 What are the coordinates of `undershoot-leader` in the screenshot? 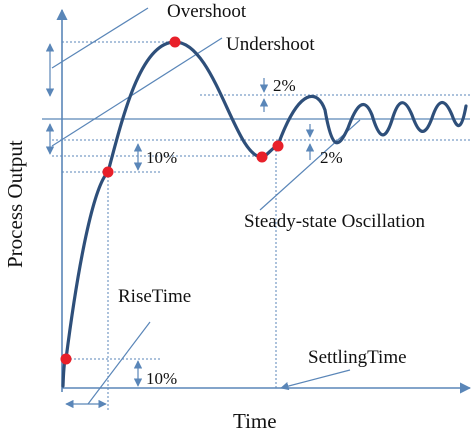 It's located at (137, 92).